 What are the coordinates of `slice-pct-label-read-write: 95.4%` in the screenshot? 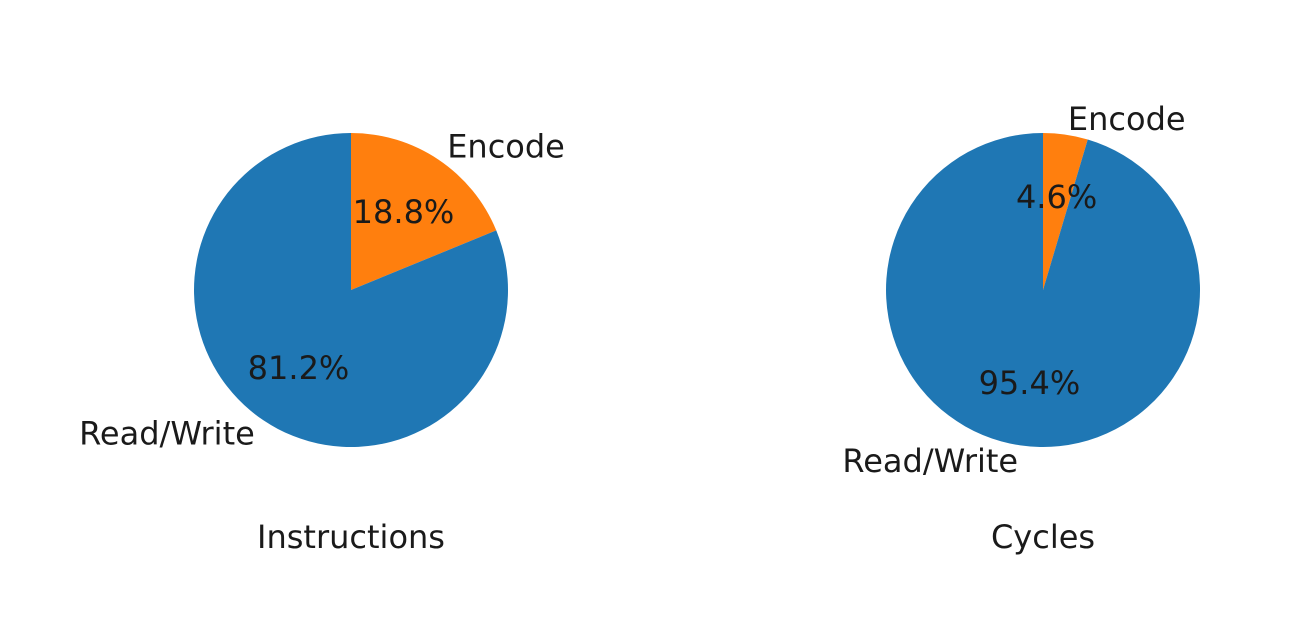 It's located at (1030, 383).